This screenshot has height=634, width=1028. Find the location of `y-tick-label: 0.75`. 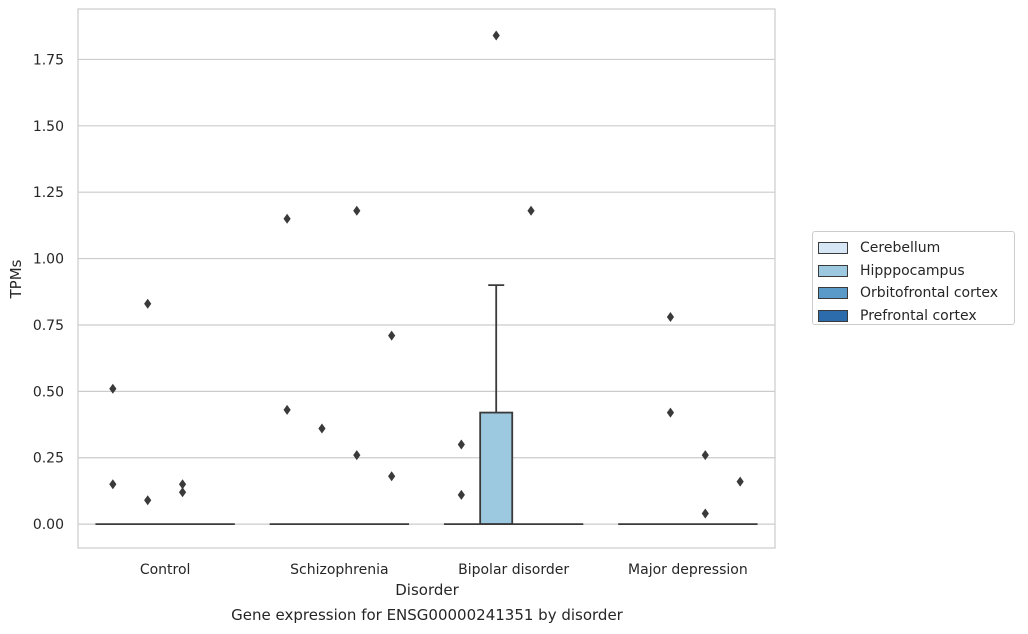

y-tick-label: 0.75 is located at coordinates (48, 326).